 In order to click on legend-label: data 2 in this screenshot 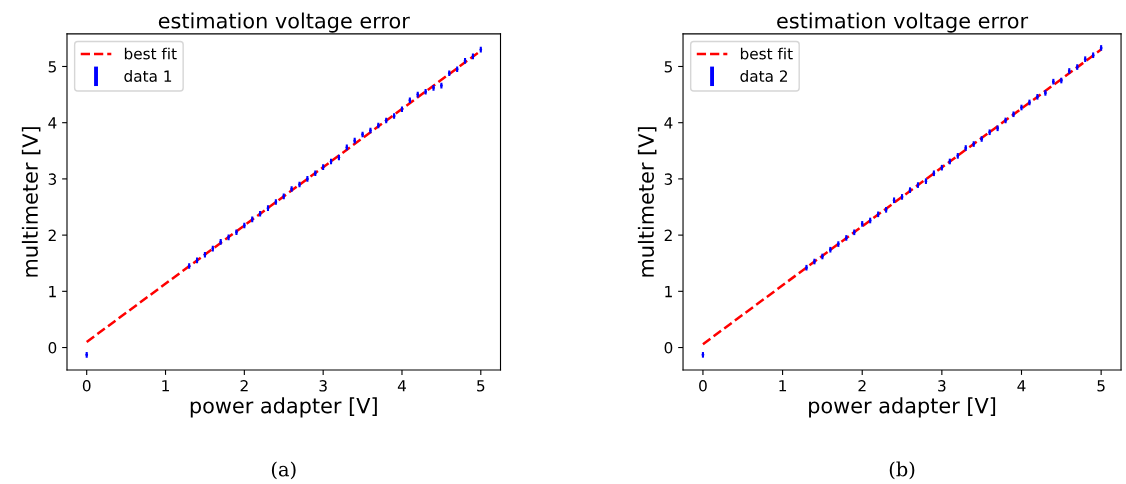, I will do `click(764, 76)`.